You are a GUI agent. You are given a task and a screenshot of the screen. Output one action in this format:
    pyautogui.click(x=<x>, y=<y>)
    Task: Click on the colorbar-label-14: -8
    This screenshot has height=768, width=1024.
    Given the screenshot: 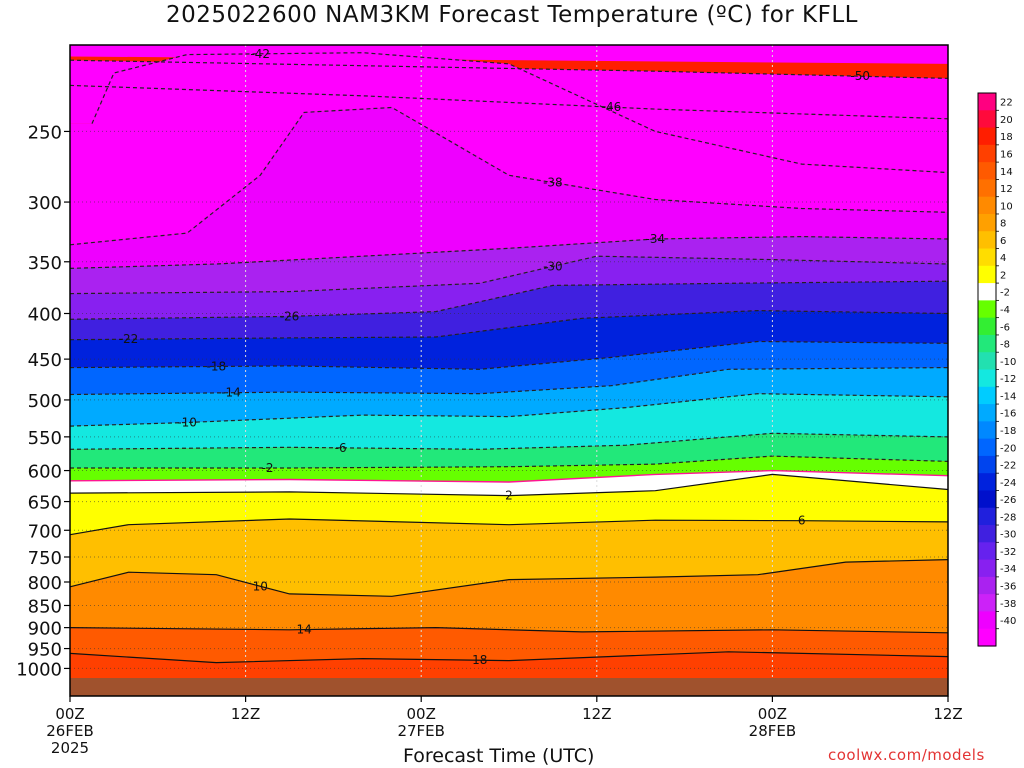 What is the action you would take?
    pyautogui.click(x=1005, y=345)
    